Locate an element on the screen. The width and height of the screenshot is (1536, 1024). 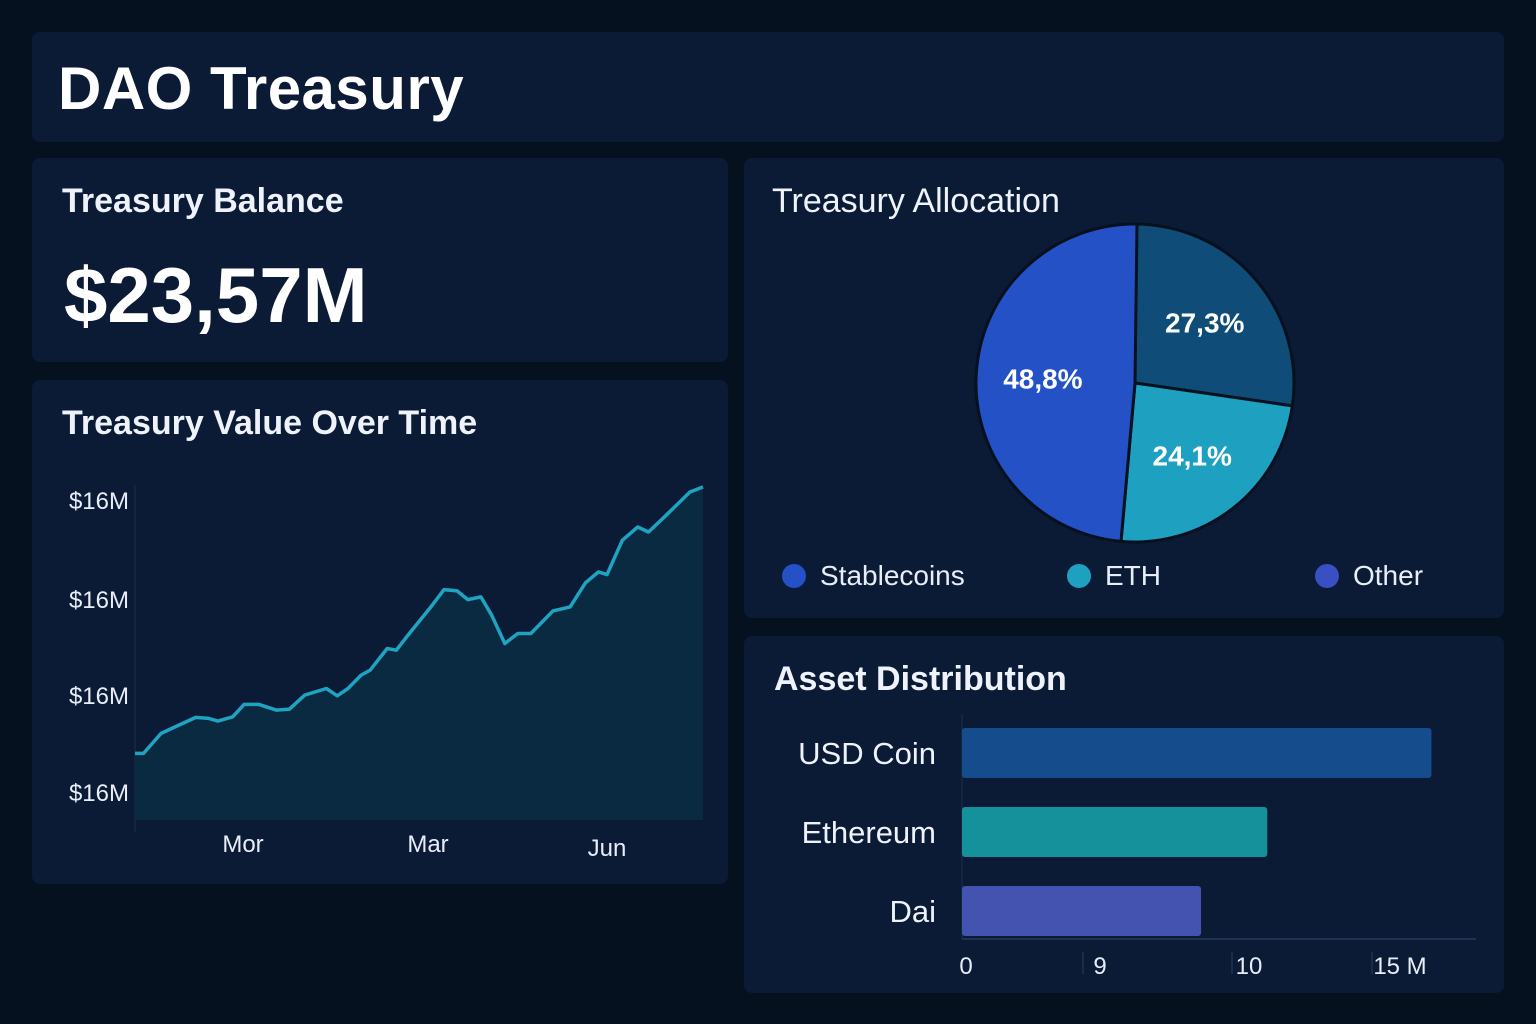
slice-label: 27,3% is located at coordinates (1204, 323).